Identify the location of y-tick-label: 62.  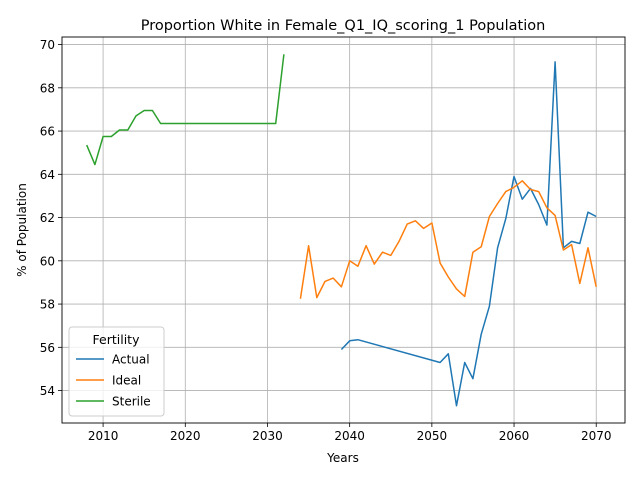
(47, 218).